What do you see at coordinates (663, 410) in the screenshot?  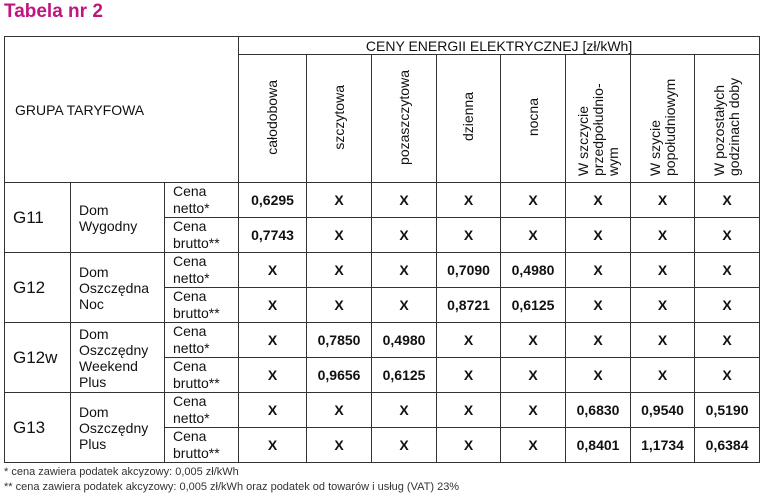 I see `price-cell: 0,9540` at bounding box center [663, 410].